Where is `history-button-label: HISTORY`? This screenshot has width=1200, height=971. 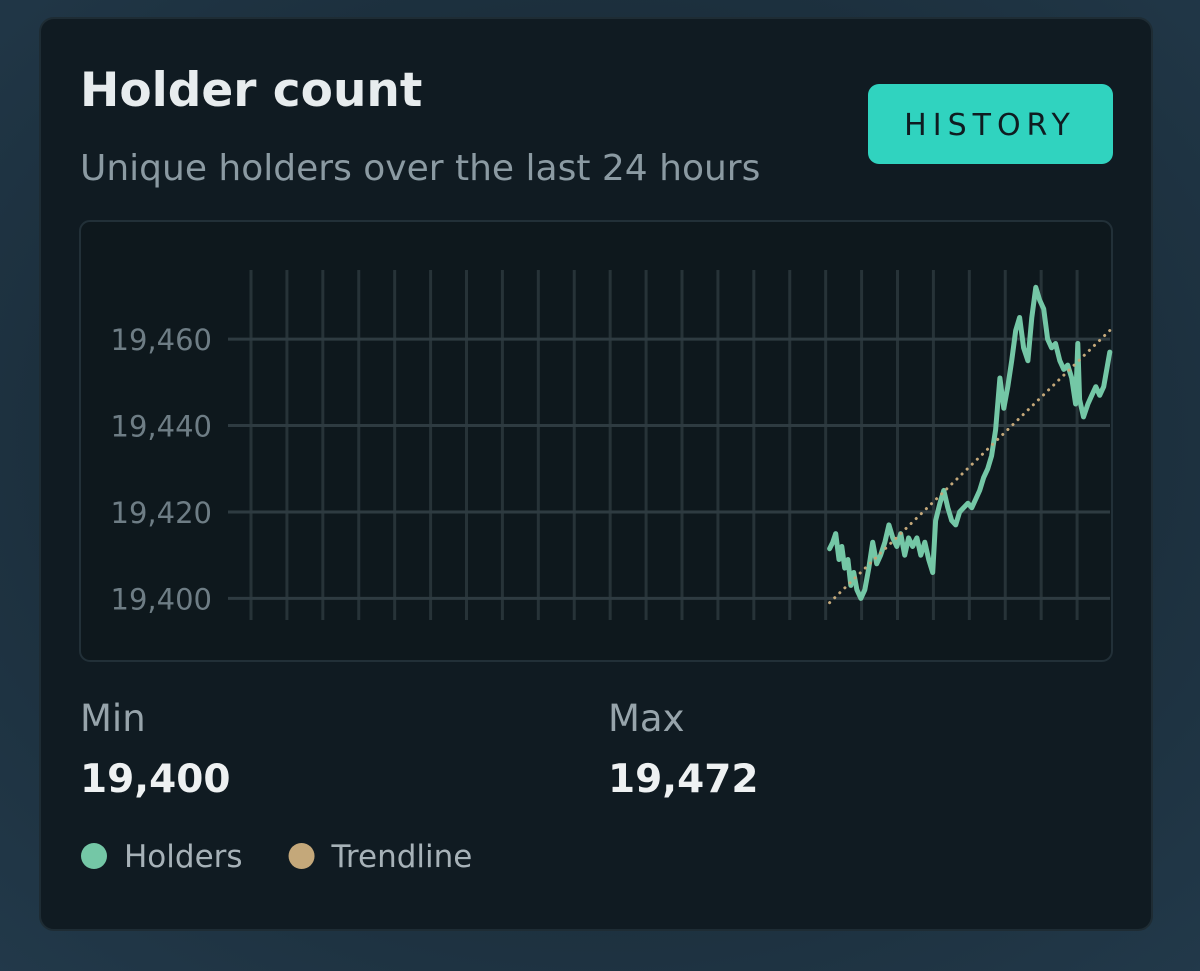 history-button-label: HISTORY is located at coordinates (990, 125).